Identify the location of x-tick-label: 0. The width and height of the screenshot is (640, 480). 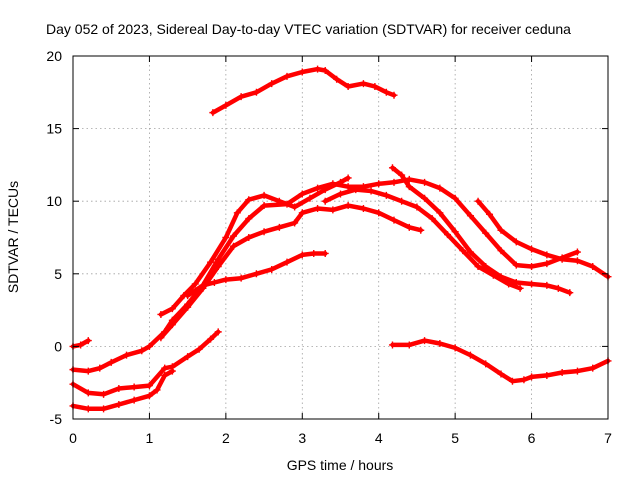
(73, 438).